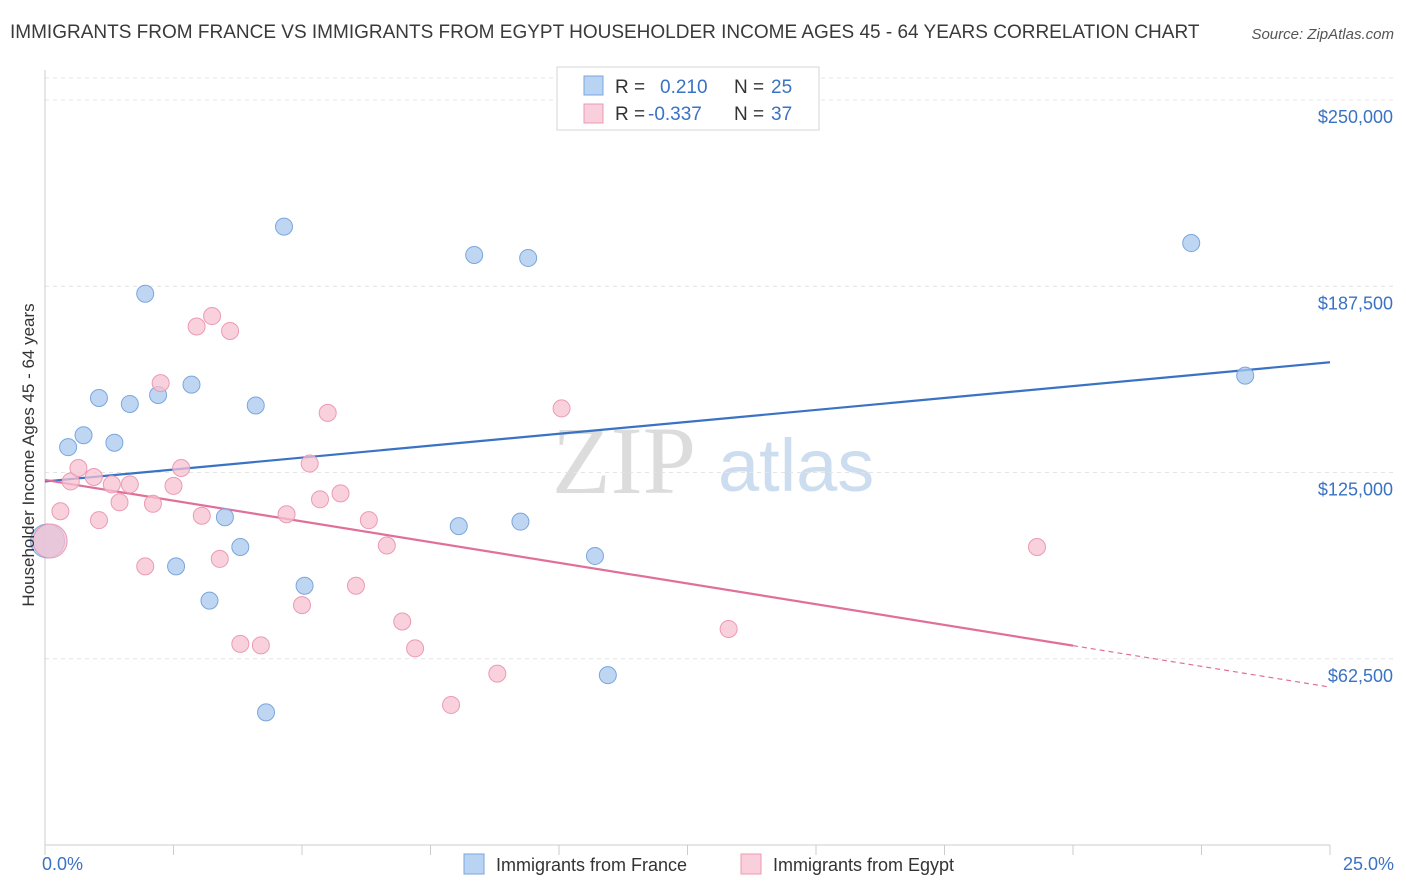  What do you see at coordinates (863, 865) in the screenshot?
I see `series-label-egypt: Immigrants from Egypt` at bounding box center [863, 865].